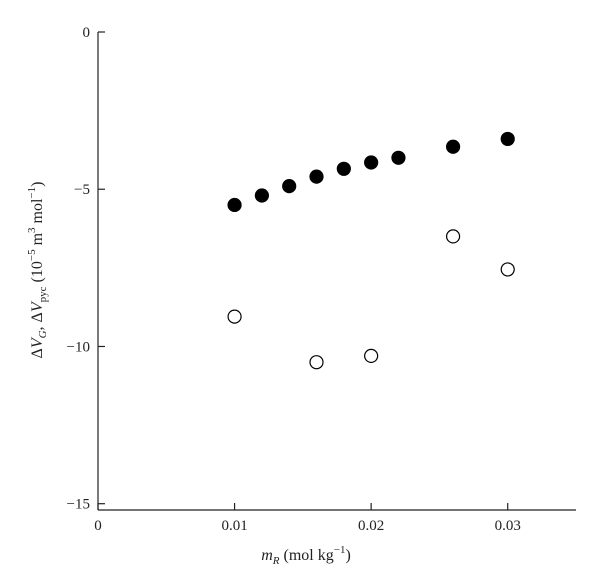 Image resolution: width=600 pixels, height=587 pixels. What do you see at coordinates (306, 555) in the screenshot?
I see `x-axis-label: mR (mol kg−1)` at bounding box center [306, 555].